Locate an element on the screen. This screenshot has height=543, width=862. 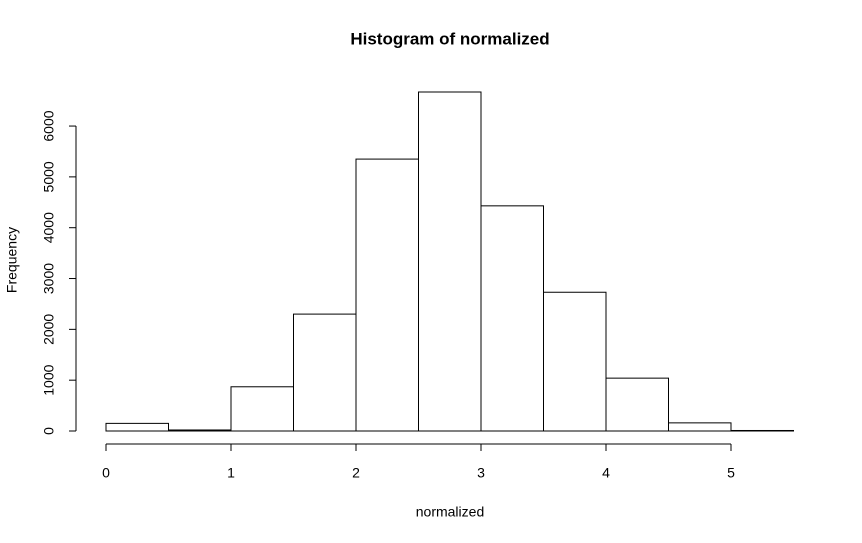
x-tick-label: 5 is located at coordinates (731, 473).